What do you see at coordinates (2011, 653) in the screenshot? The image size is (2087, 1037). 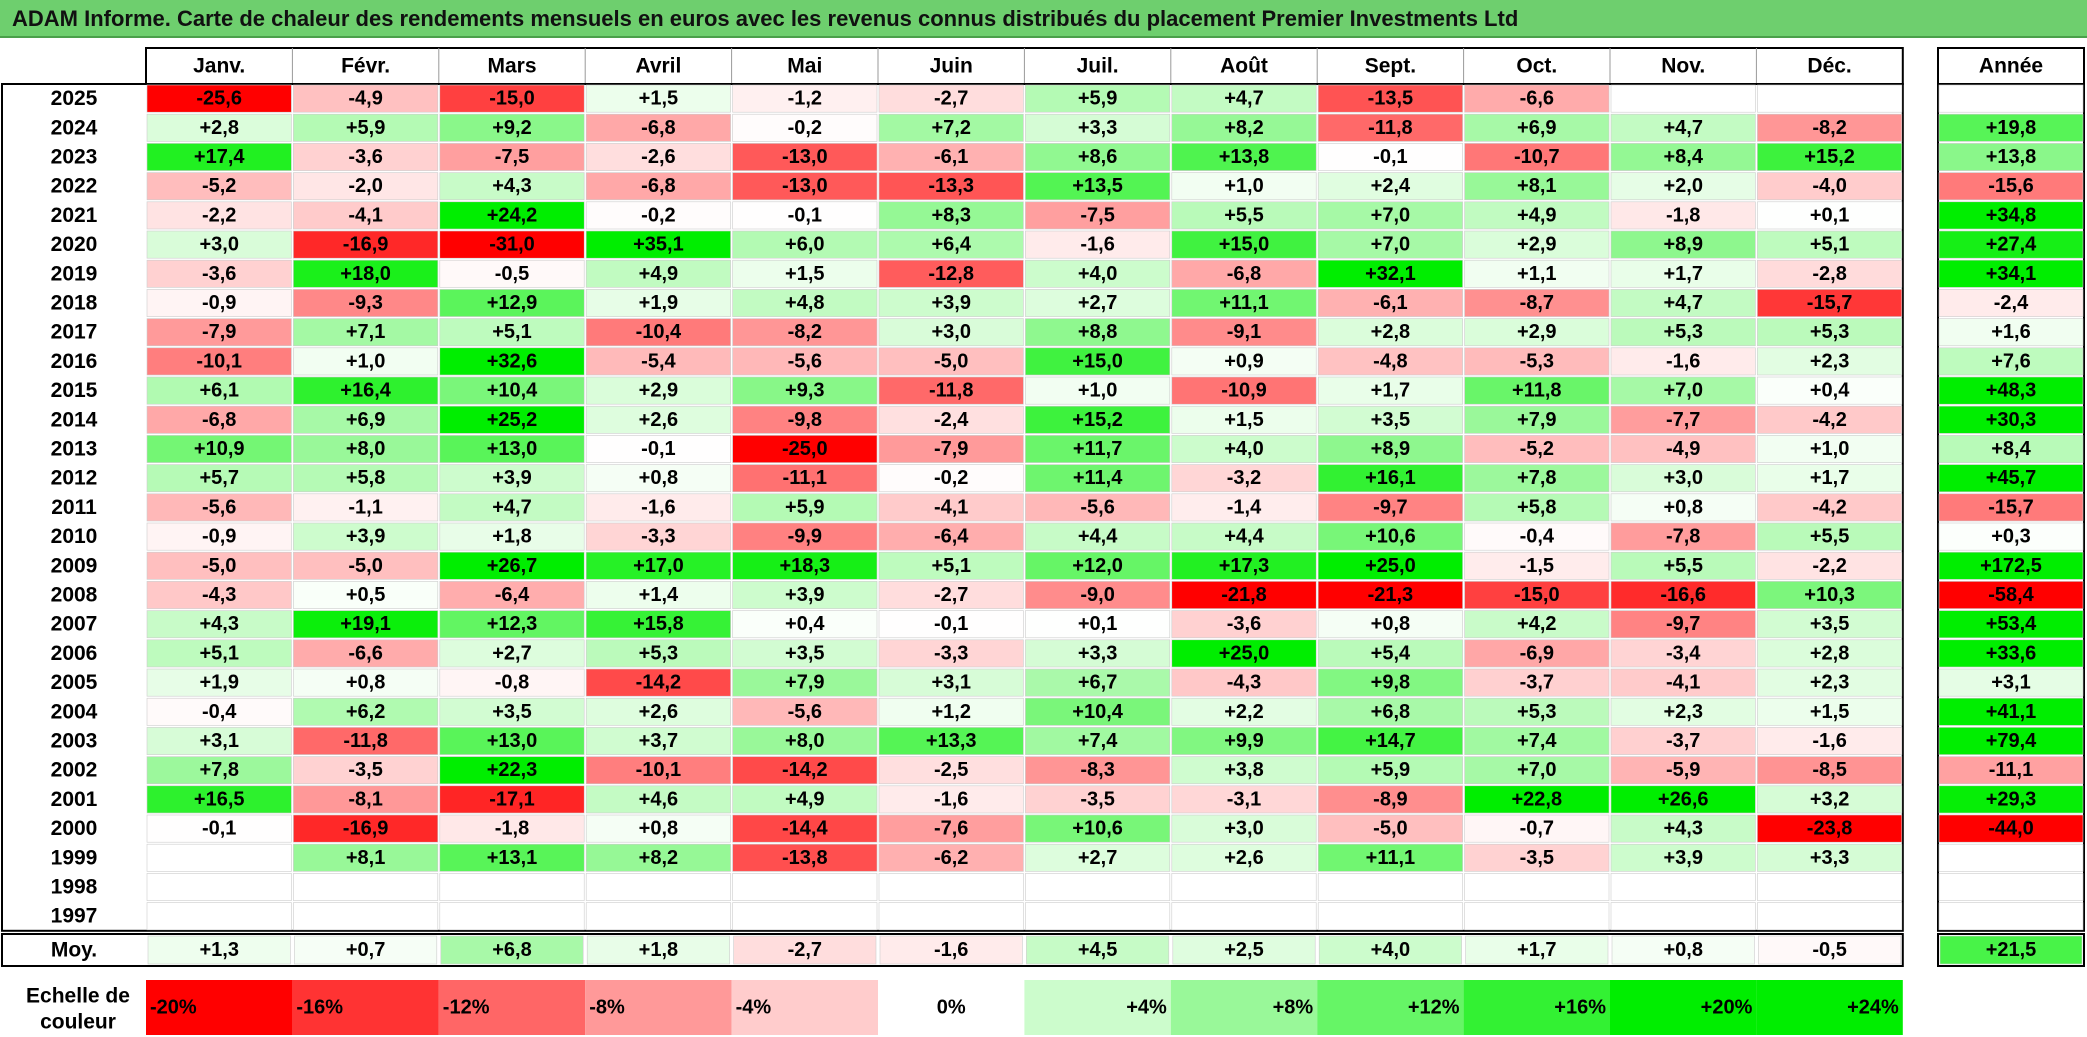 I see `annual-value: +33,6` at bounding box center [2011, 653].